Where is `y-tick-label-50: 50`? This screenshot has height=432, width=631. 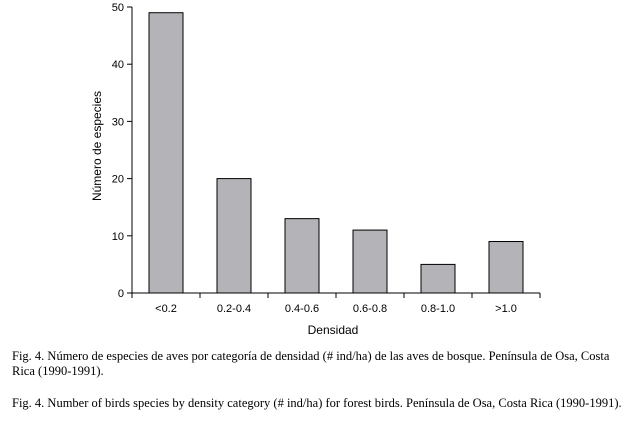
y-tick-label-50: 50 is located at coordinates (118, 8).